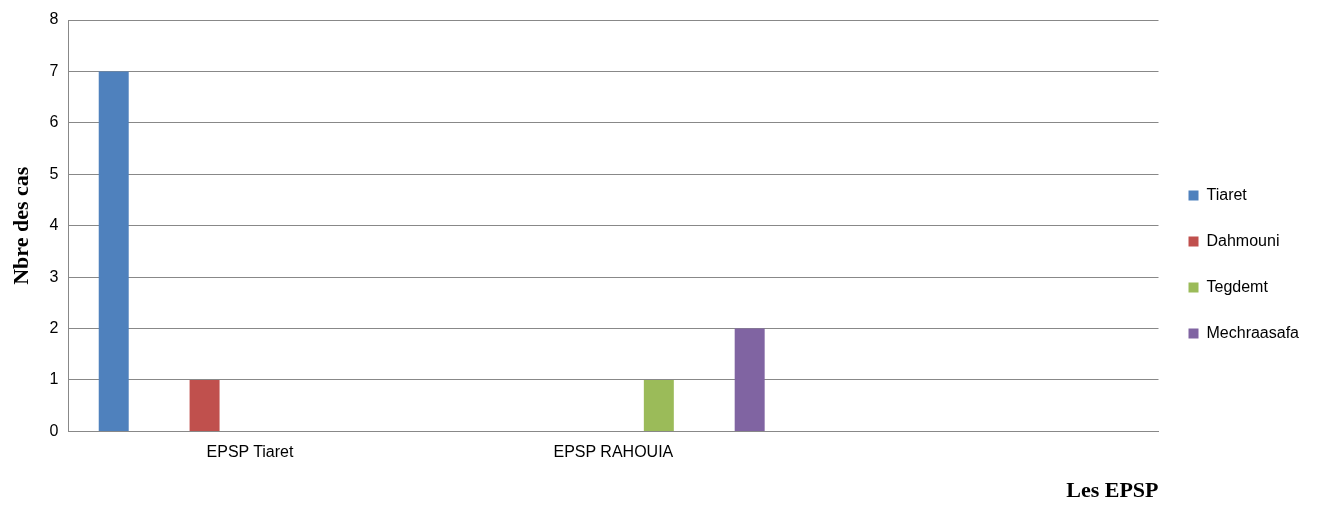 The image size is (1319, 514). I want to click on y-axis-title: Nbre des cas, so click(20, 225).